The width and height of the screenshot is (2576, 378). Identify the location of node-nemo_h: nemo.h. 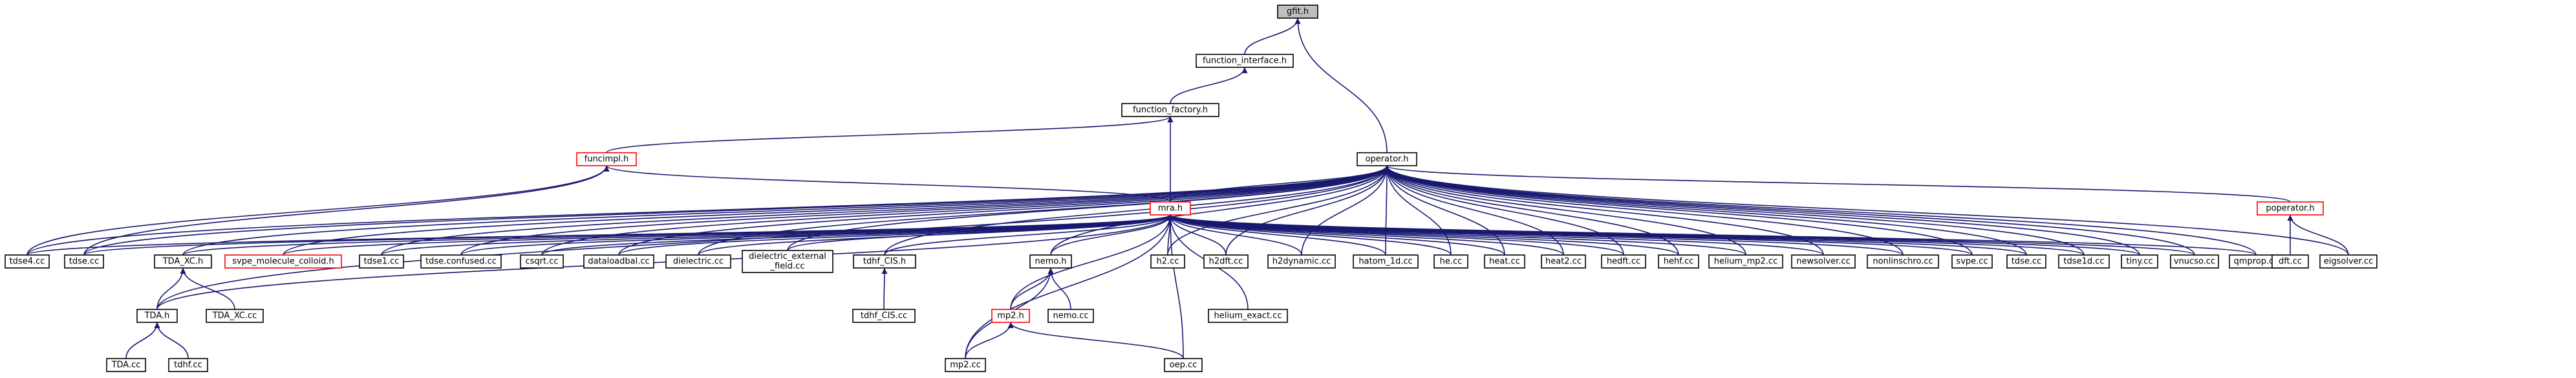
(1050, 261).